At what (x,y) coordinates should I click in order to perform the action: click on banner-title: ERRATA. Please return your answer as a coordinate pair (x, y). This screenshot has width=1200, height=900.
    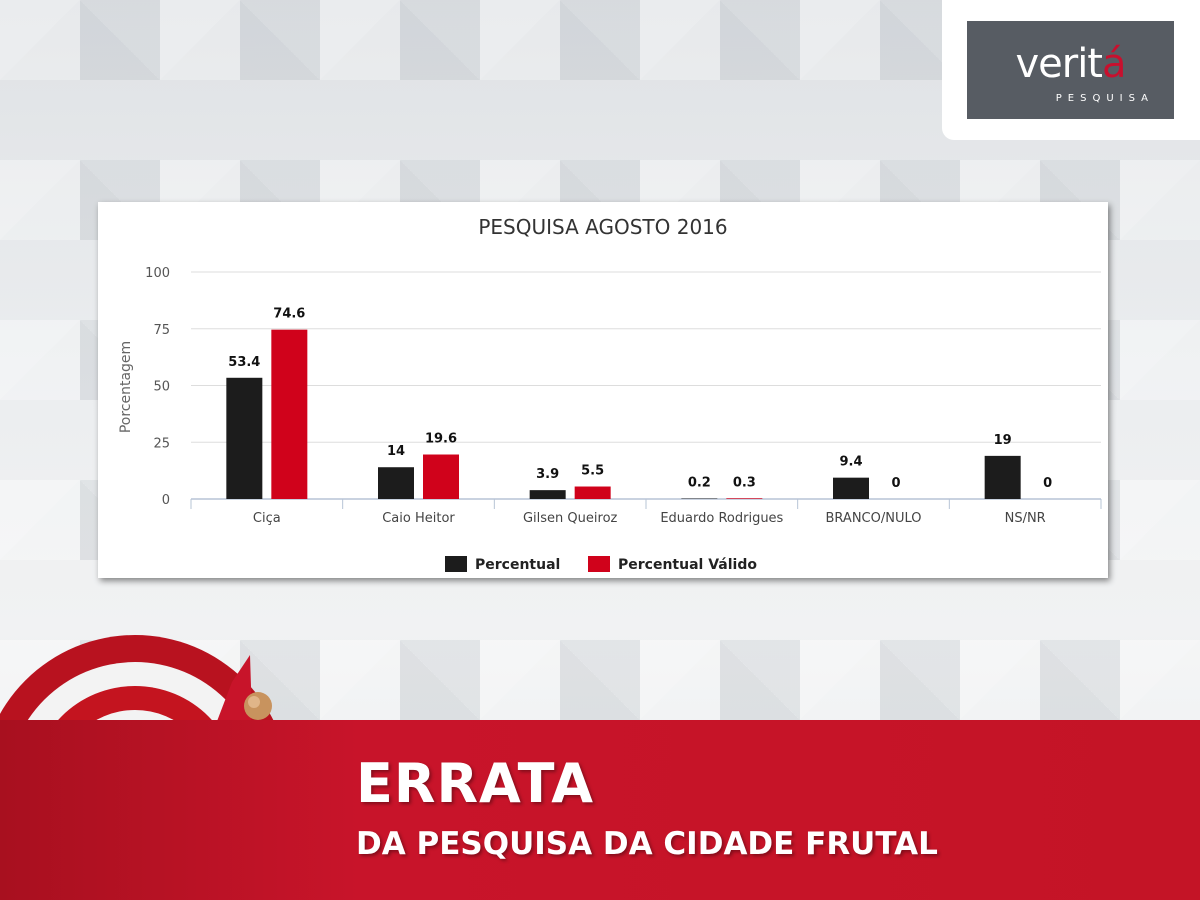
    Looking at the image, I should click on (475, 783).